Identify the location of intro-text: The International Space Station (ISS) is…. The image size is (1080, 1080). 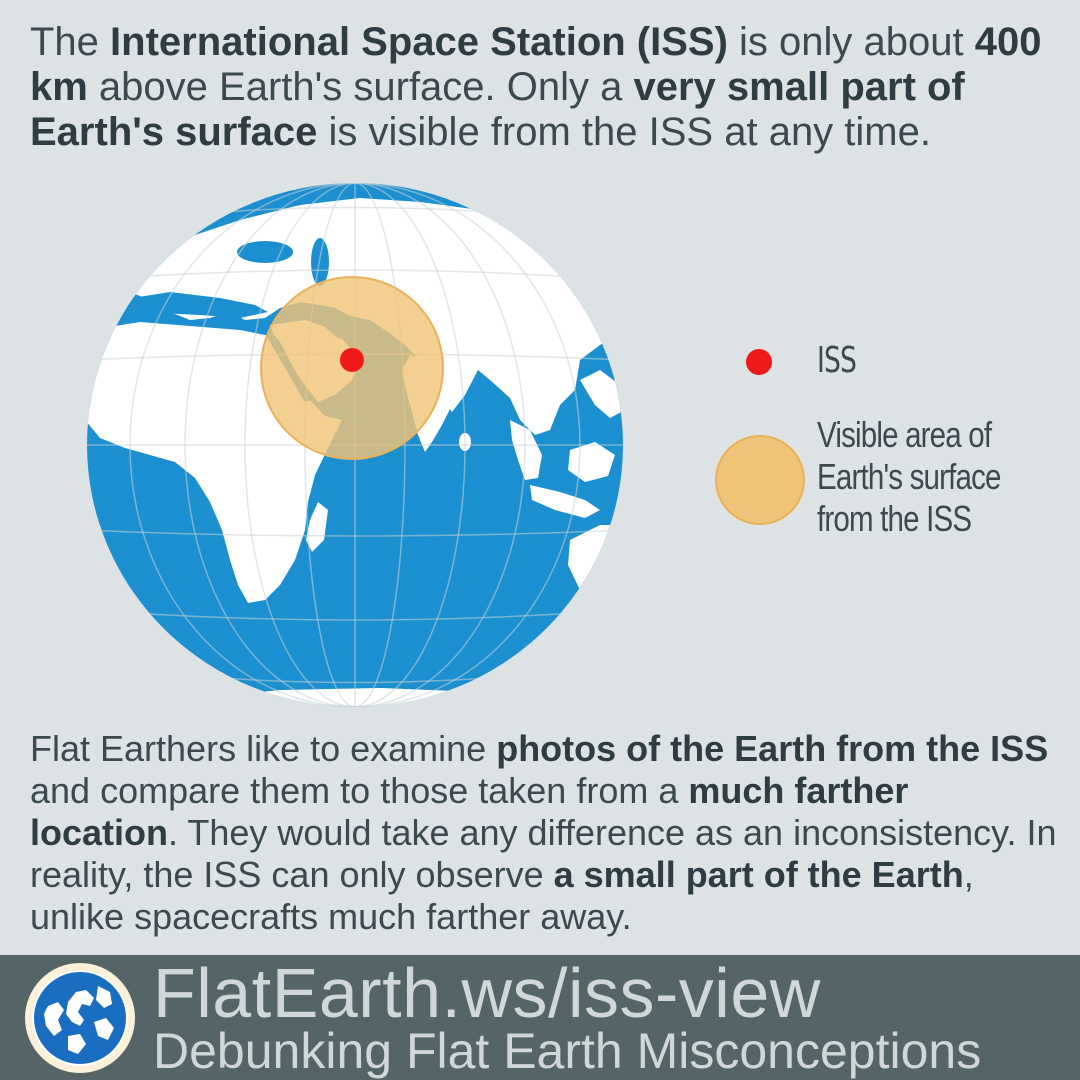
(536, 87).